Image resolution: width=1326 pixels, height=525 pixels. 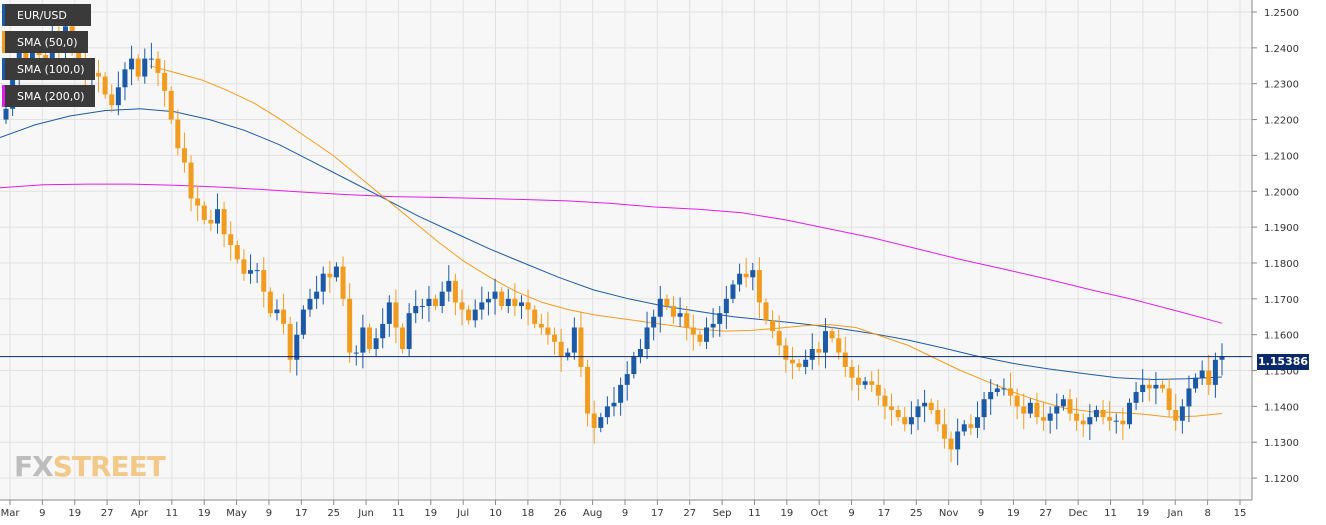 What do you see at coordinates (1175, 513) in the screenshot?
I see `x-tick-label: Jan` at bounding box center [1175, 513].